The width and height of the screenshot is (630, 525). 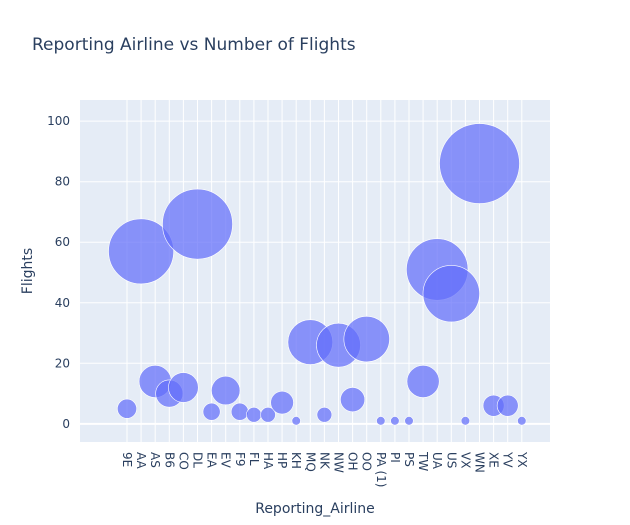 I want to click on x-tick-label: EA, so click(x=212, y=460).